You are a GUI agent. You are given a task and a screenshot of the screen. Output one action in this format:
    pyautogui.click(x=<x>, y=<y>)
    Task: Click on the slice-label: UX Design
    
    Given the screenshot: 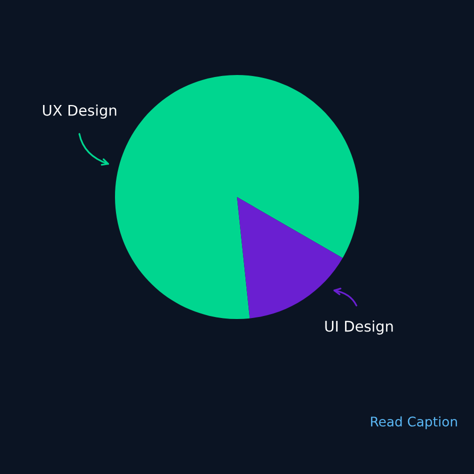 What is the action you would take?
    pyautogui.click(x=79, y=111)
    